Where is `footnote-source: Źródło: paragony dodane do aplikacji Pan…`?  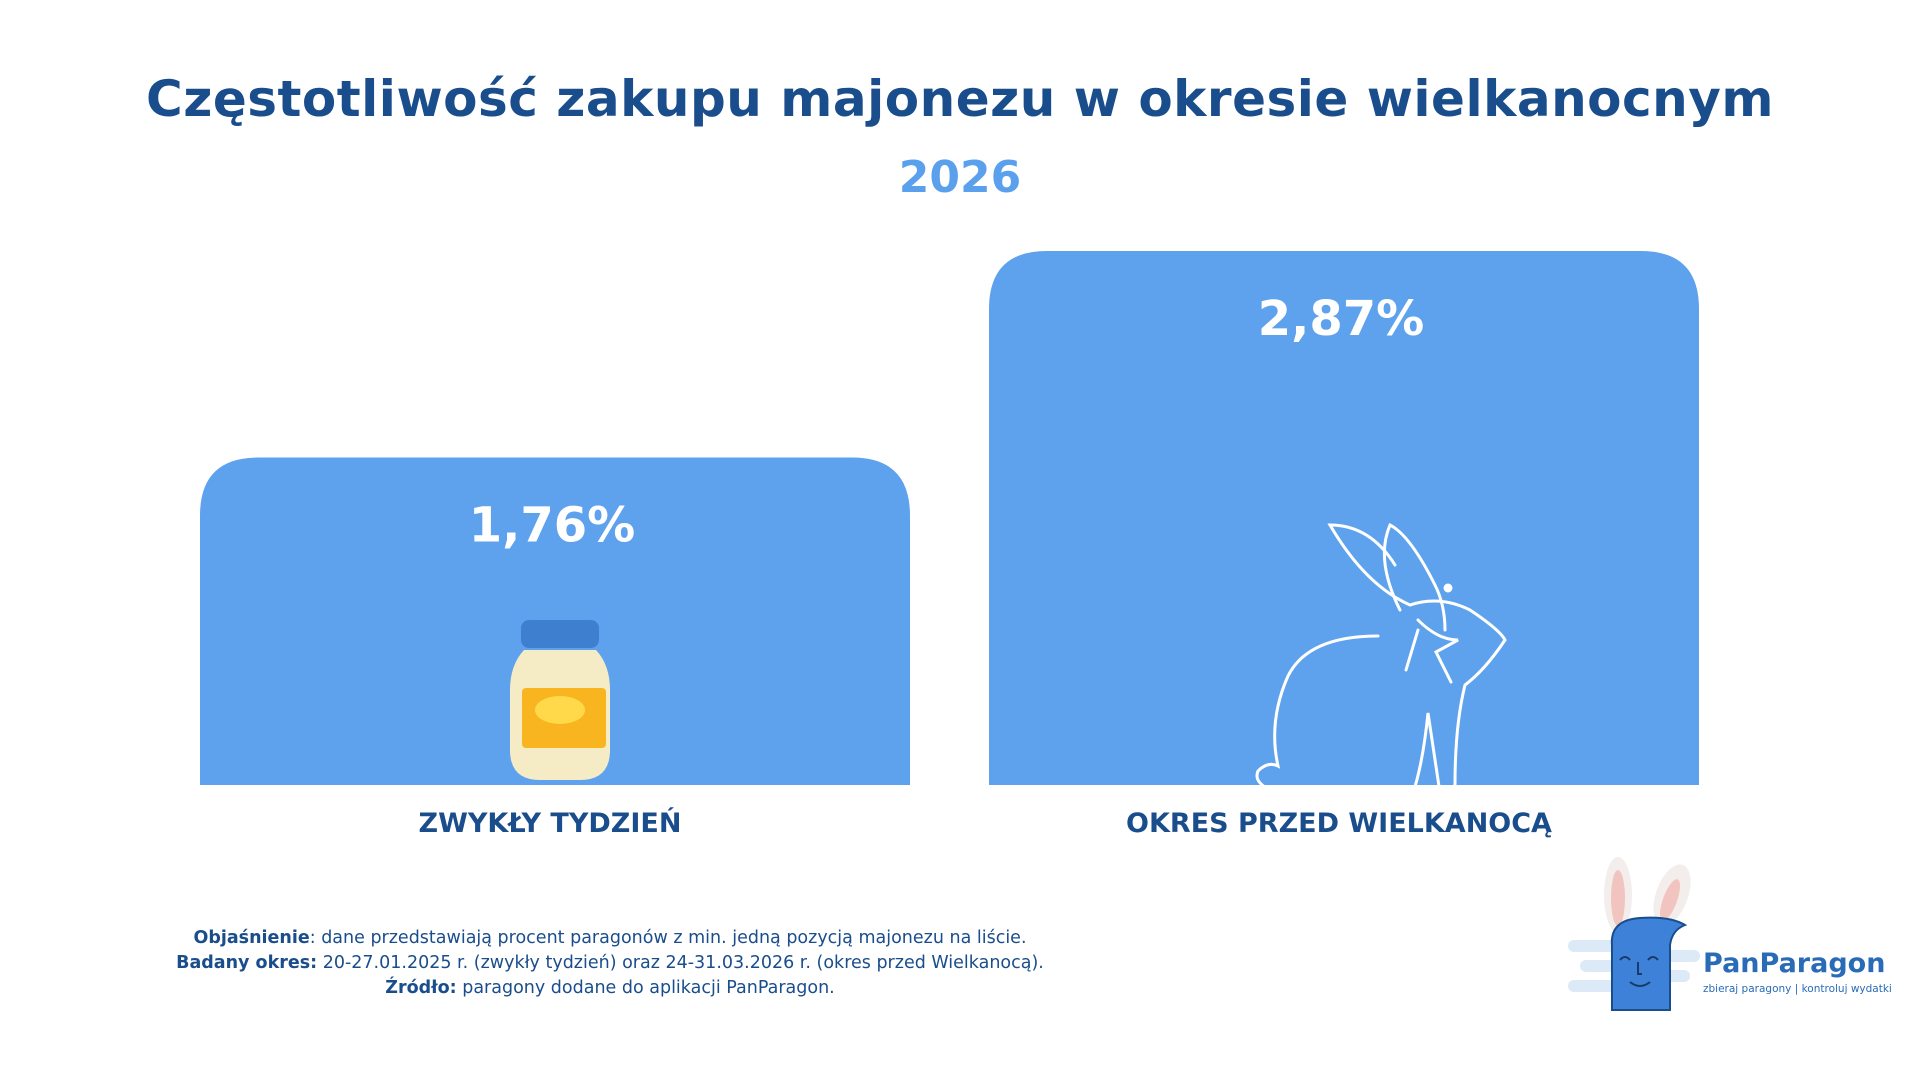
footnote-source: Źródło: paragony dodane do aplikacji Pan… is located at coordinates (610, 988).